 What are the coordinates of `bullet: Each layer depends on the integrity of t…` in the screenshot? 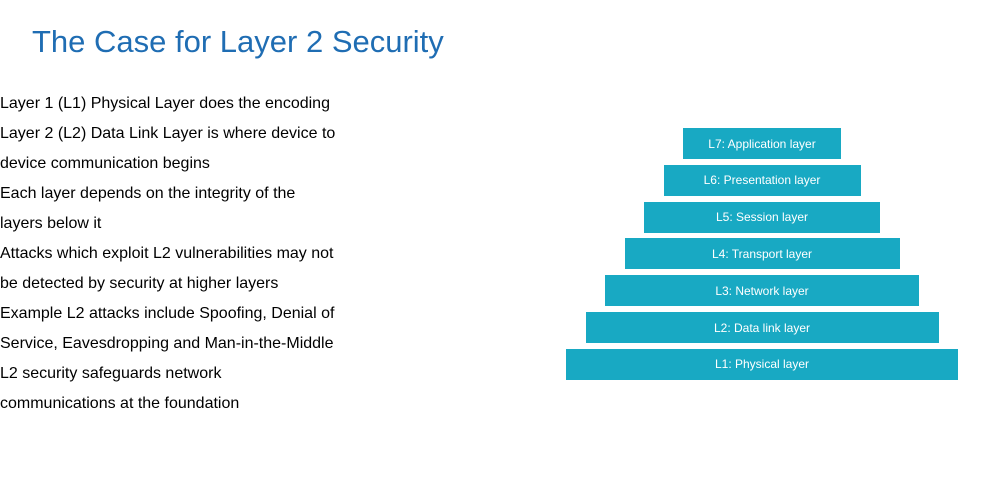 It's located at (167, 209).